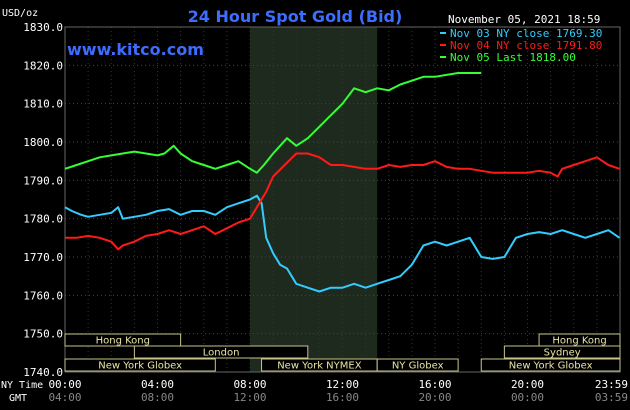 The width and height of the screenshot is (630, 410). What do you see at coordinates (434, 384) in the screenshot?
I see `x-tick-label-ny: 16:00` at bounding box center [434, 384].